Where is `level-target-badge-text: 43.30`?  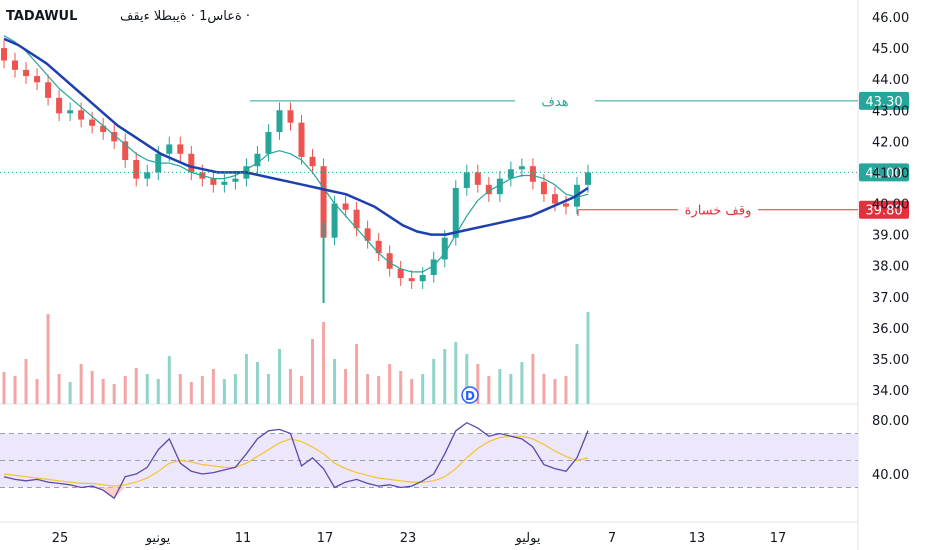
level-target-badge-text: 43.30 is located at coordinates (883, 102).